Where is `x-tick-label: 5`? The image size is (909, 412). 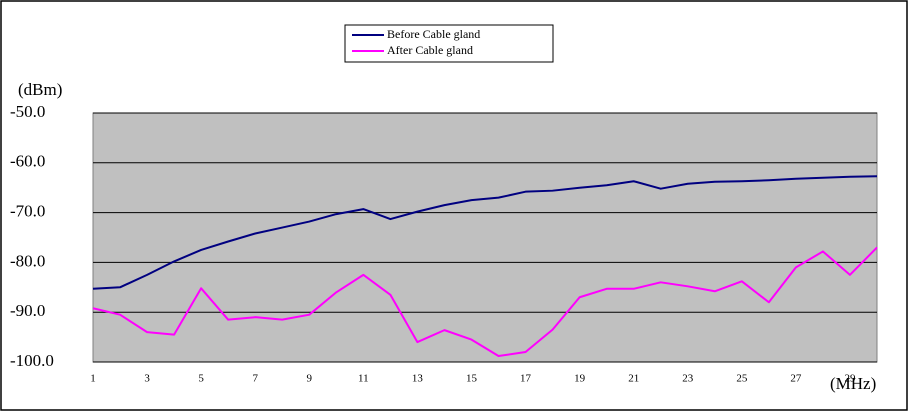
x-tick-label: 5 is located at coordinates (201, 379).